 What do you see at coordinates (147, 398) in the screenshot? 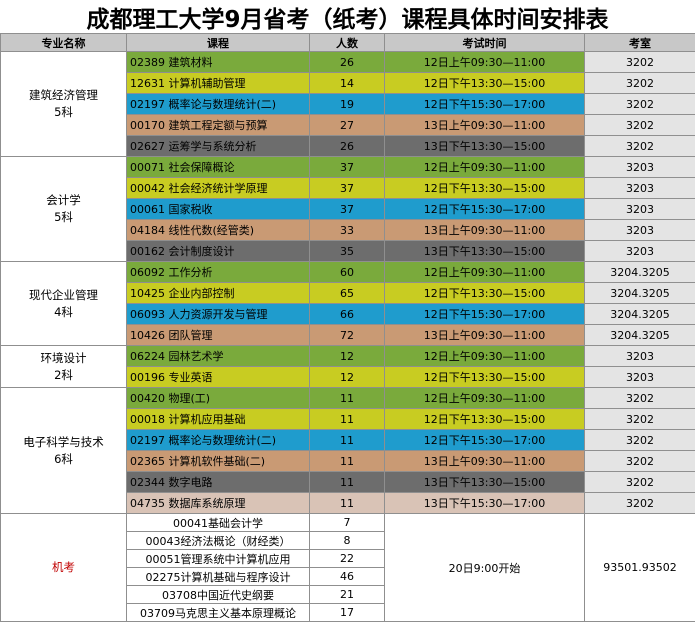
I see `course-code: 00420` at bounding box center [147, 398].